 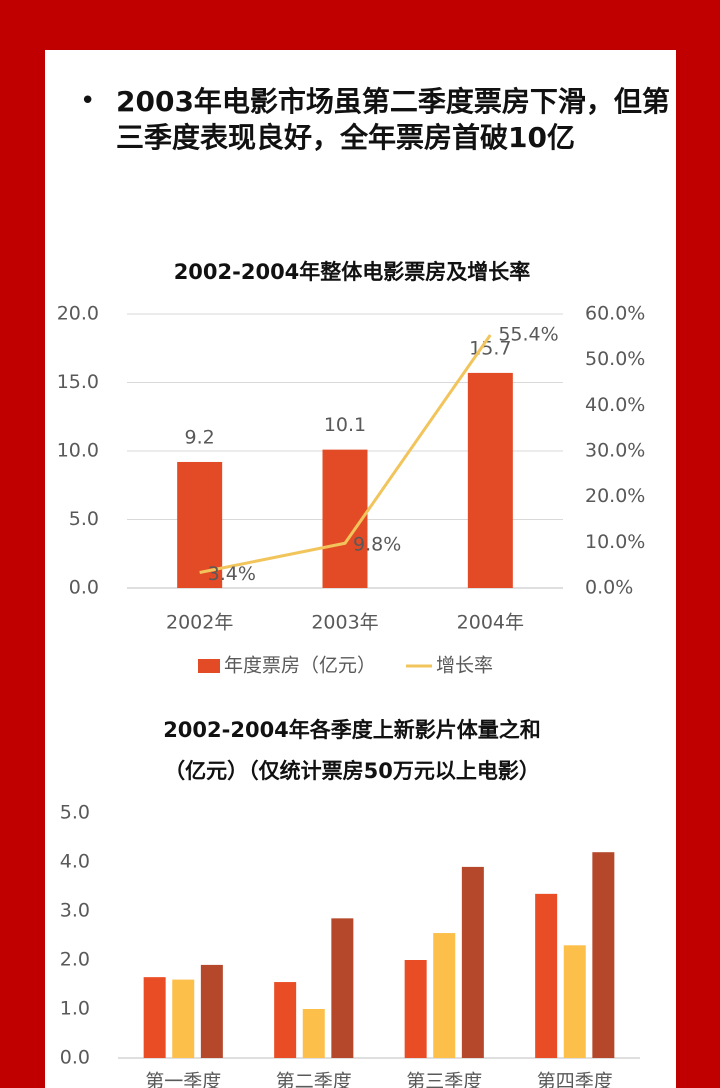 I want to click on y2-tick-label: 50.0%, so click(x=615, y=359).